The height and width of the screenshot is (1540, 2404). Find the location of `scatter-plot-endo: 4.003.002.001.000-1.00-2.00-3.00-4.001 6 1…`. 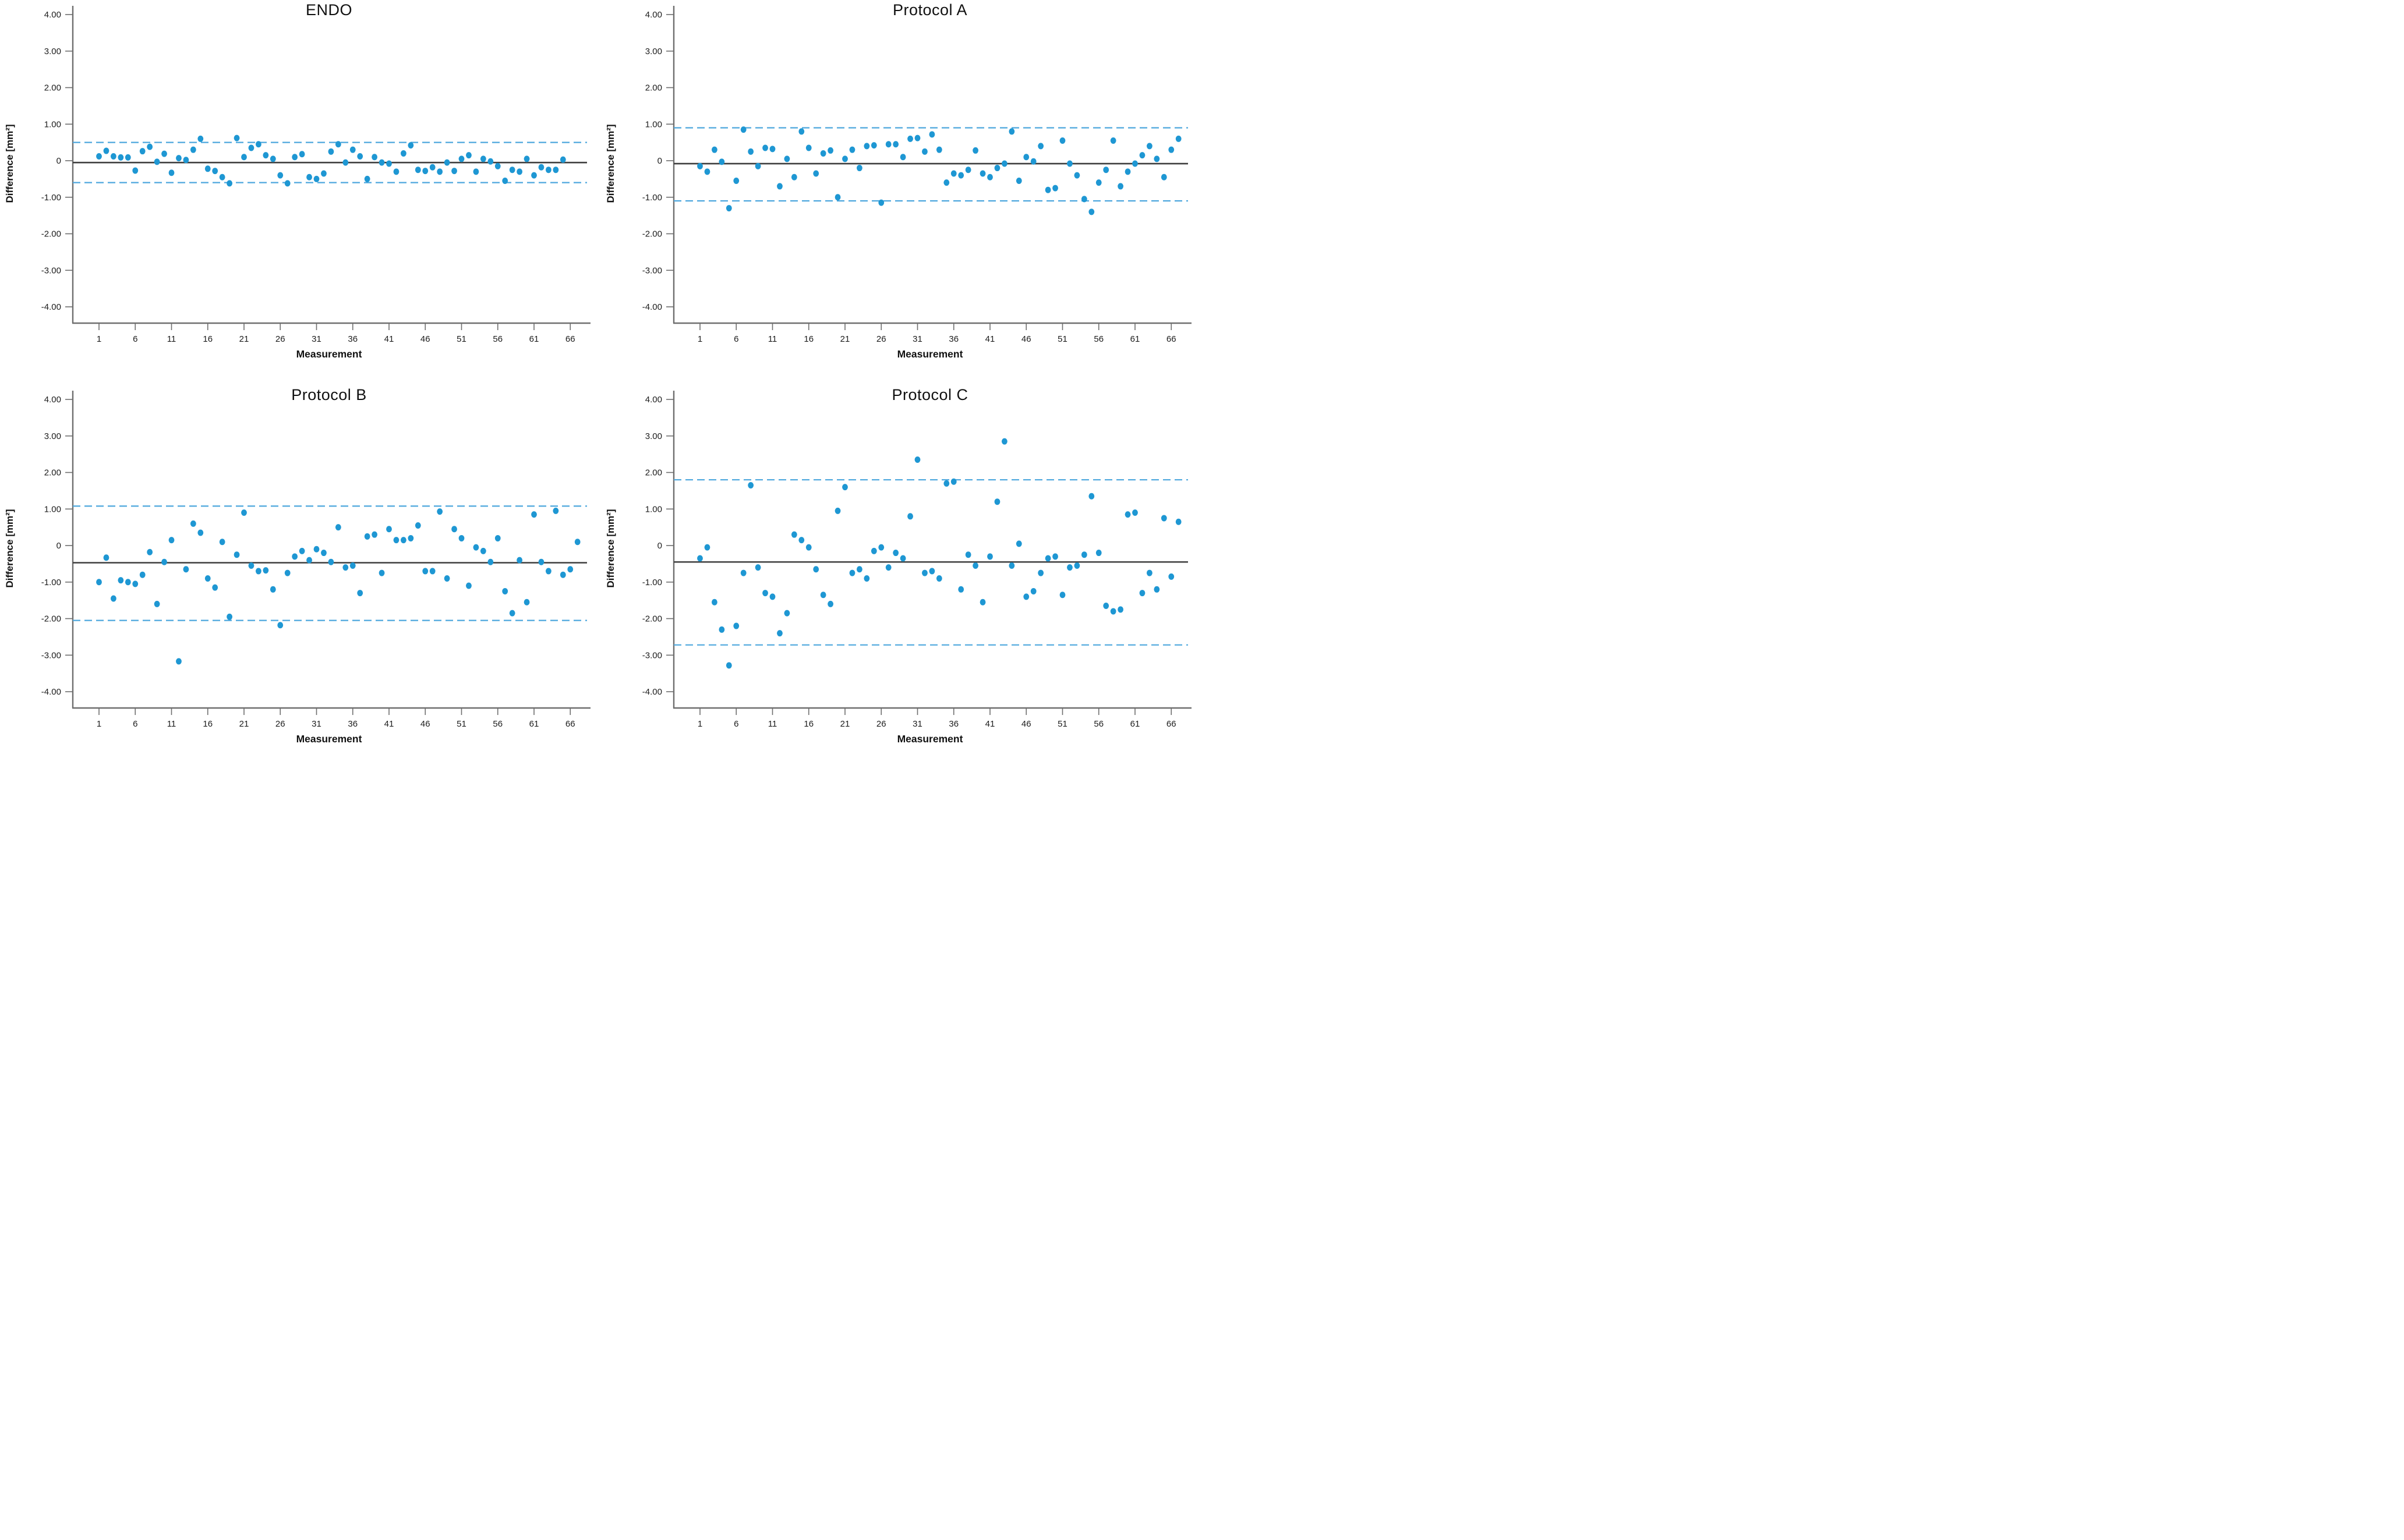

scatter-plot-endo: 4.003.002.001.000-1.00-2.00-3.00-4.001 6 1… is located at coordinates (316, 175).